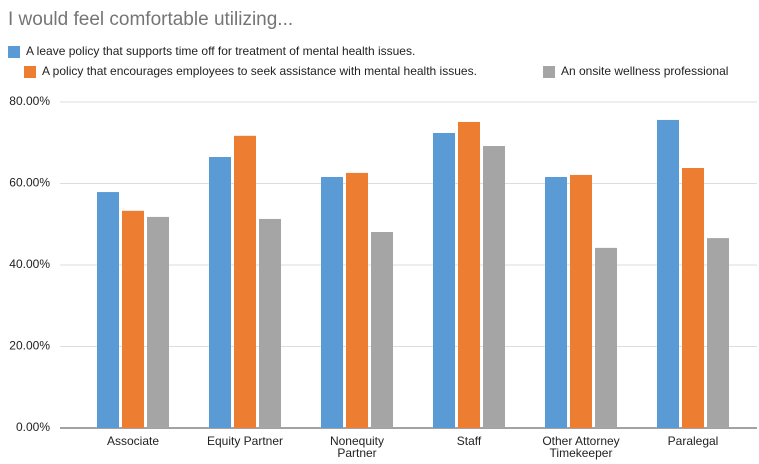  What do you see at coordinates (133, 441) in the screenshot?
I see `x-tick-label: Associate` at bounding box center [133, 441].